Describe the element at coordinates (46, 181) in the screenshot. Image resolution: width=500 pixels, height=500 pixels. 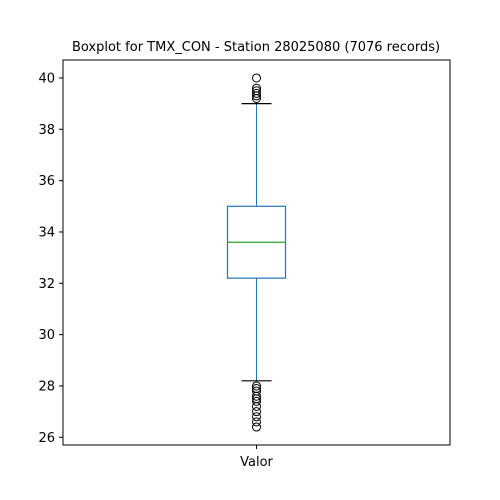
I see `y-tick-label: 36` at that location.